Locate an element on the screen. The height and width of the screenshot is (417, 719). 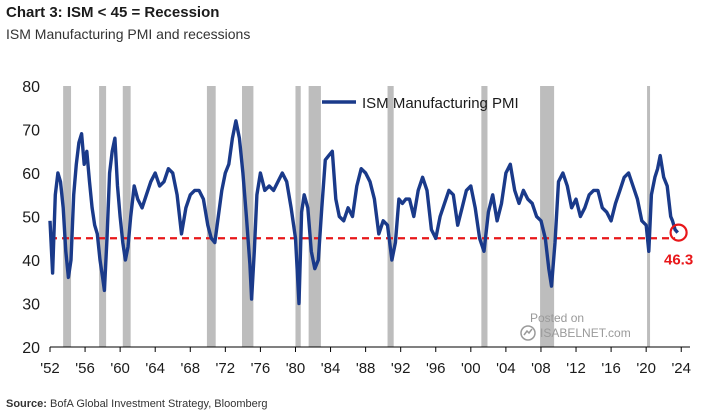
latest-value-marker is located at coordinates (678, 232).